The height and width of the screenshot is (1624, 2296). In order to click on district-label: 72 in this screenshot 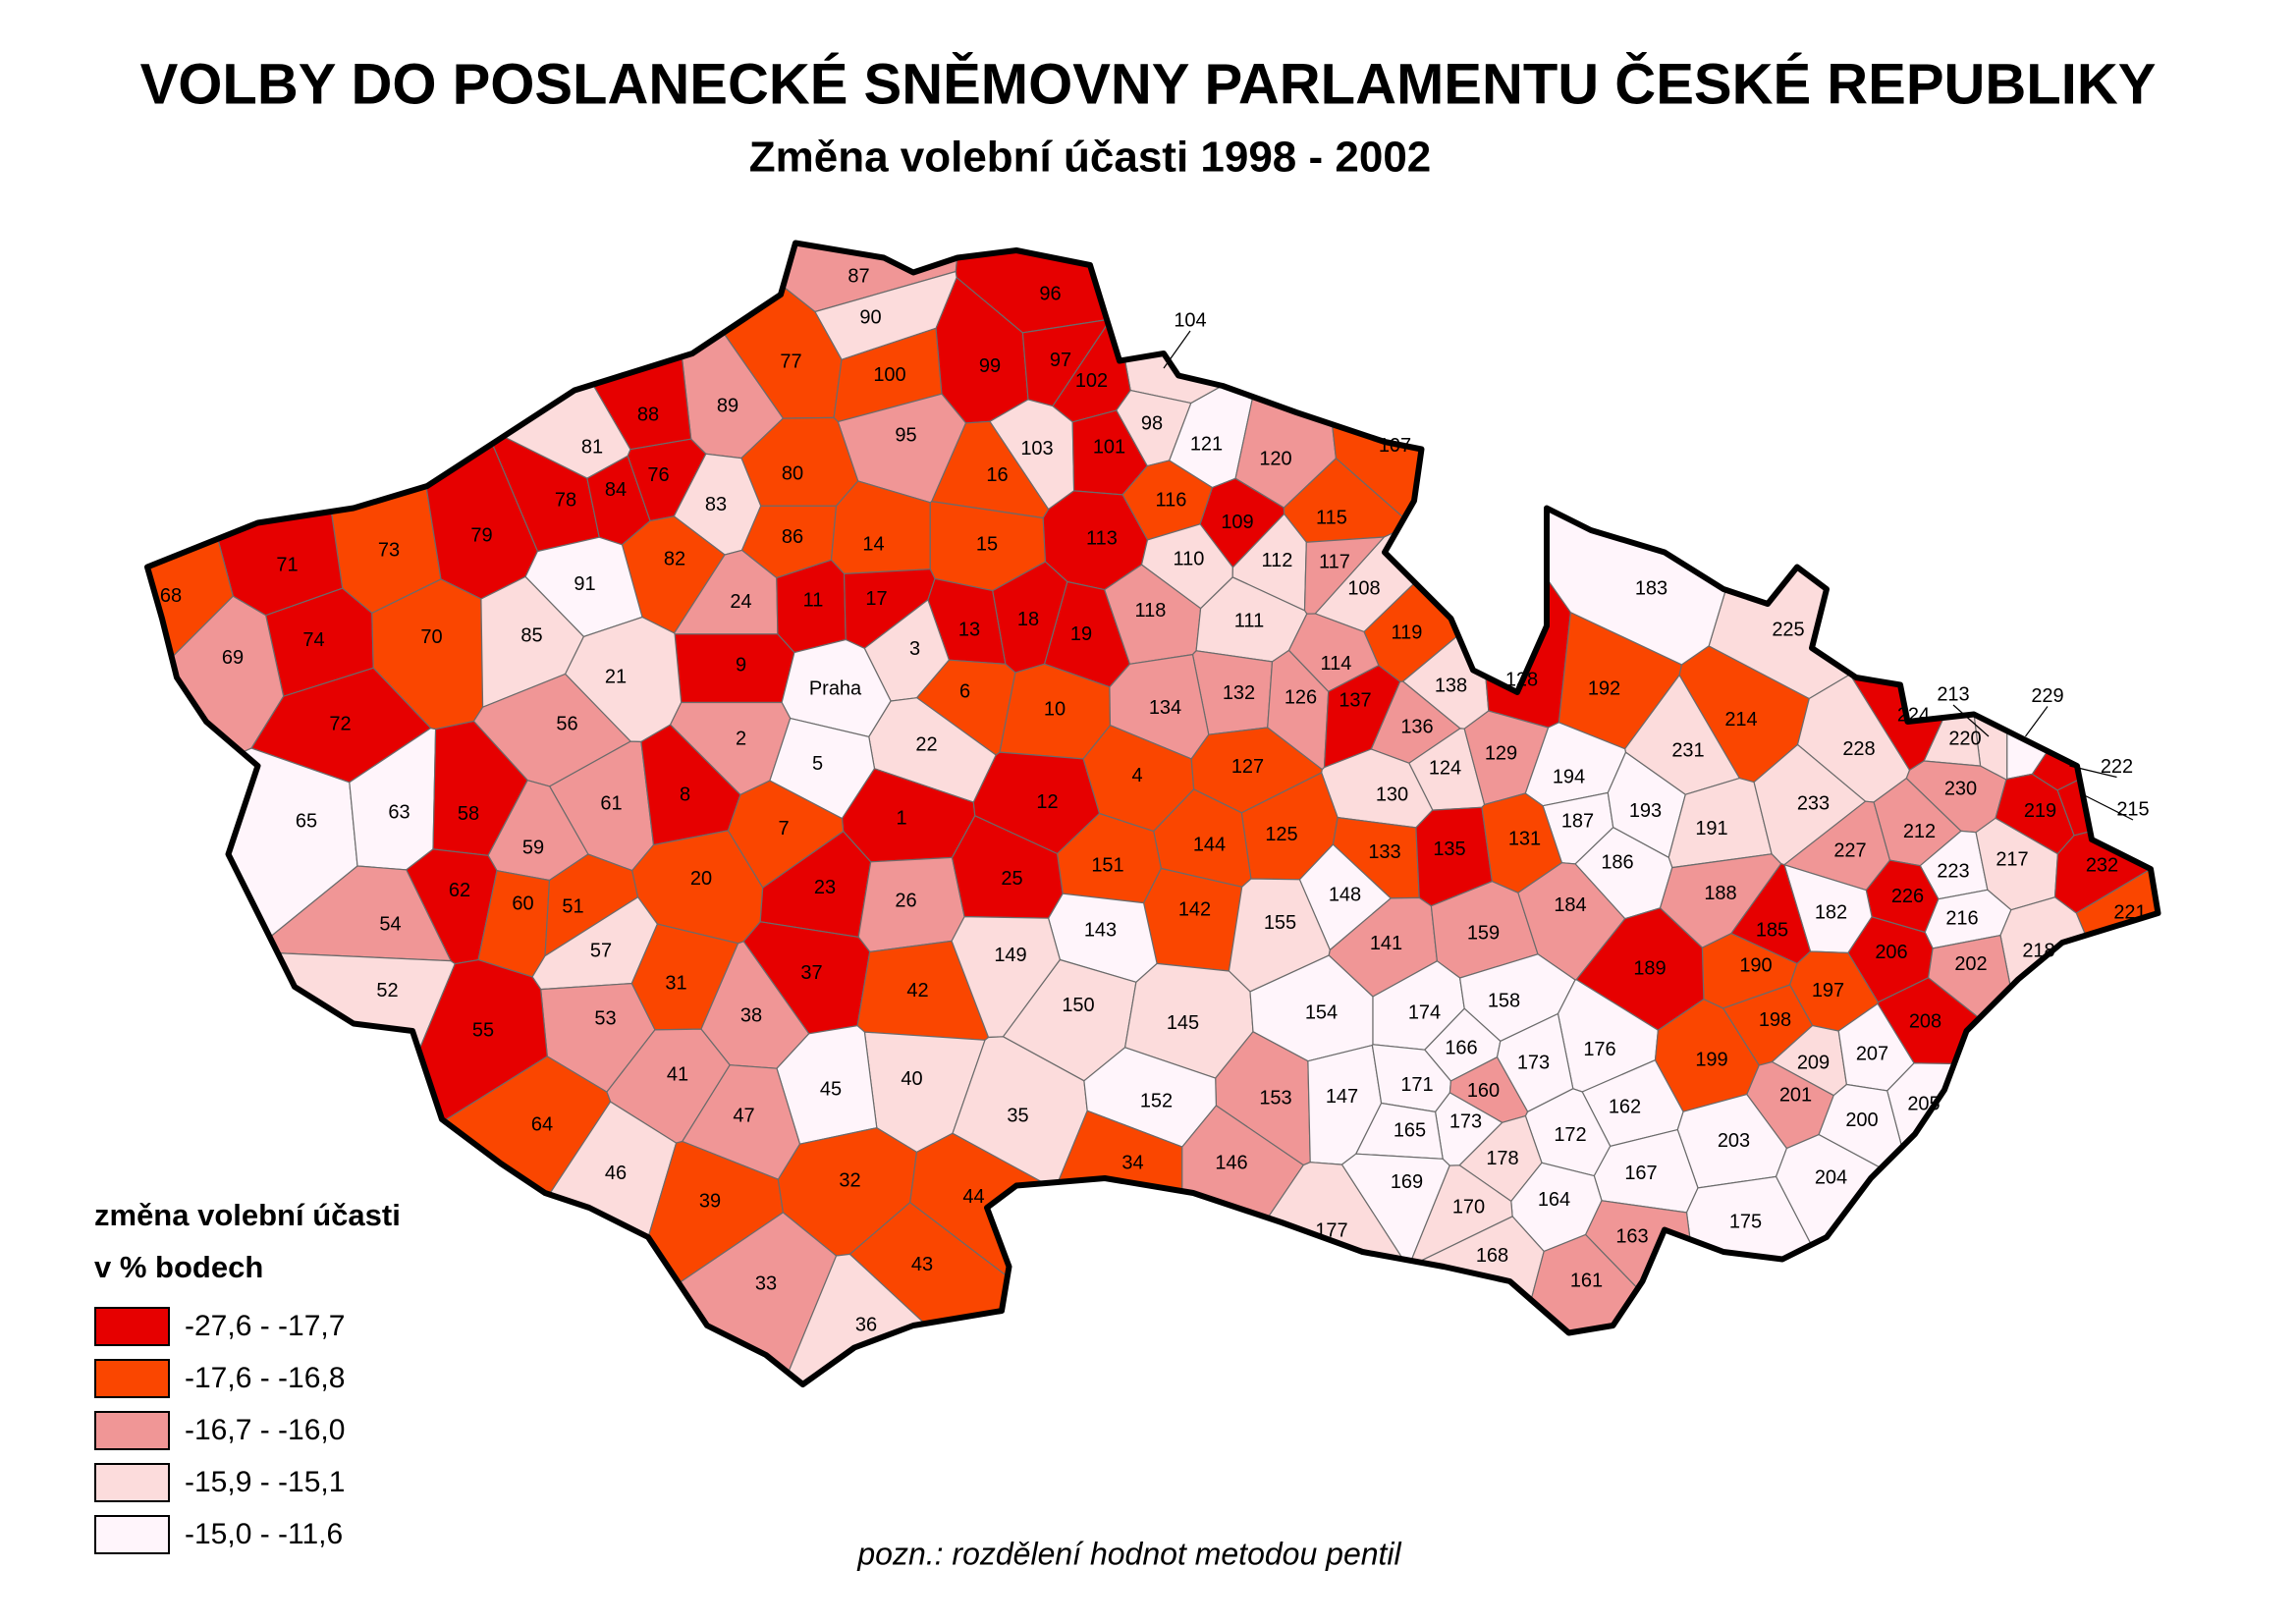, I will do `click(340, 723)`.